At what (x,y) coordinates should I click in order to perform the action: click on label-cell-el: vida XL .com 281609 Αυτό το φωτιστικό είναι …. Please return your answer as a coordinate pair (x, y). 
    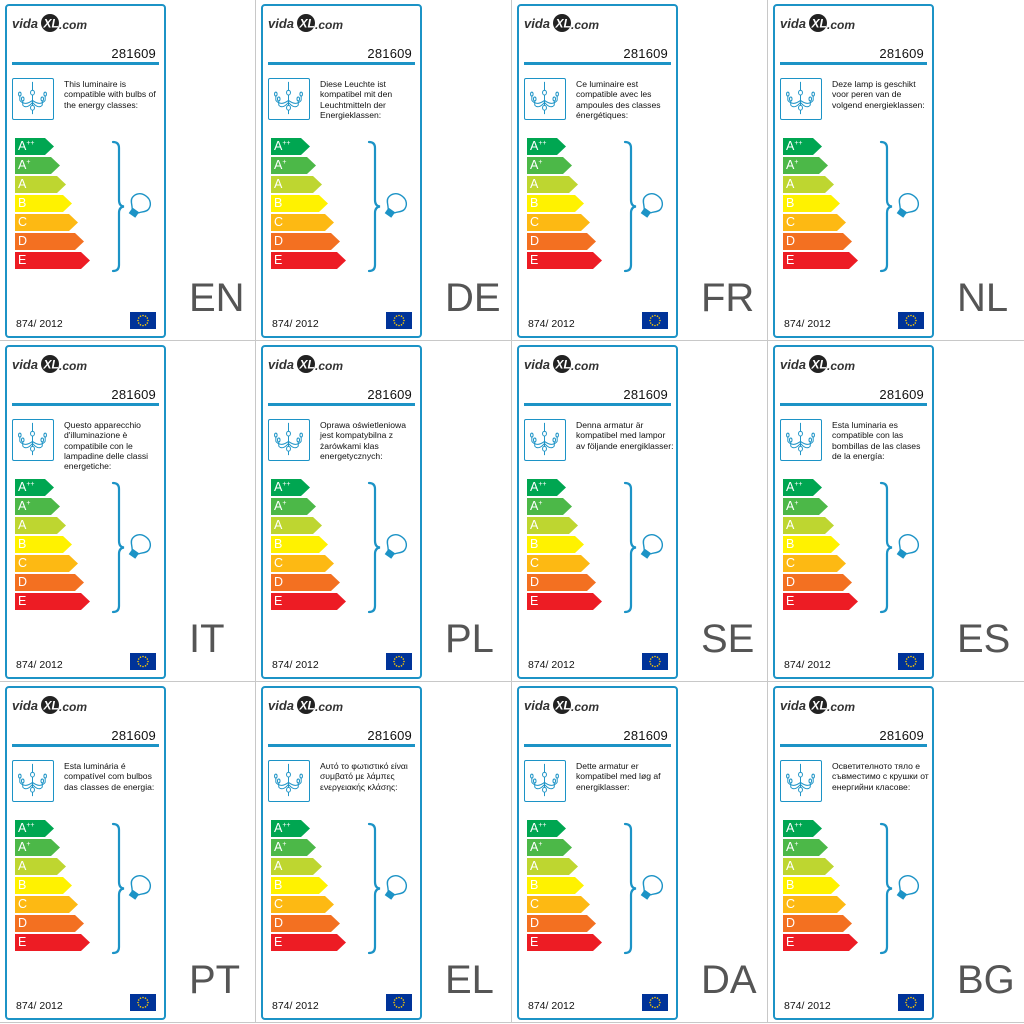
    Looking at the image, I should click on (384, 852).